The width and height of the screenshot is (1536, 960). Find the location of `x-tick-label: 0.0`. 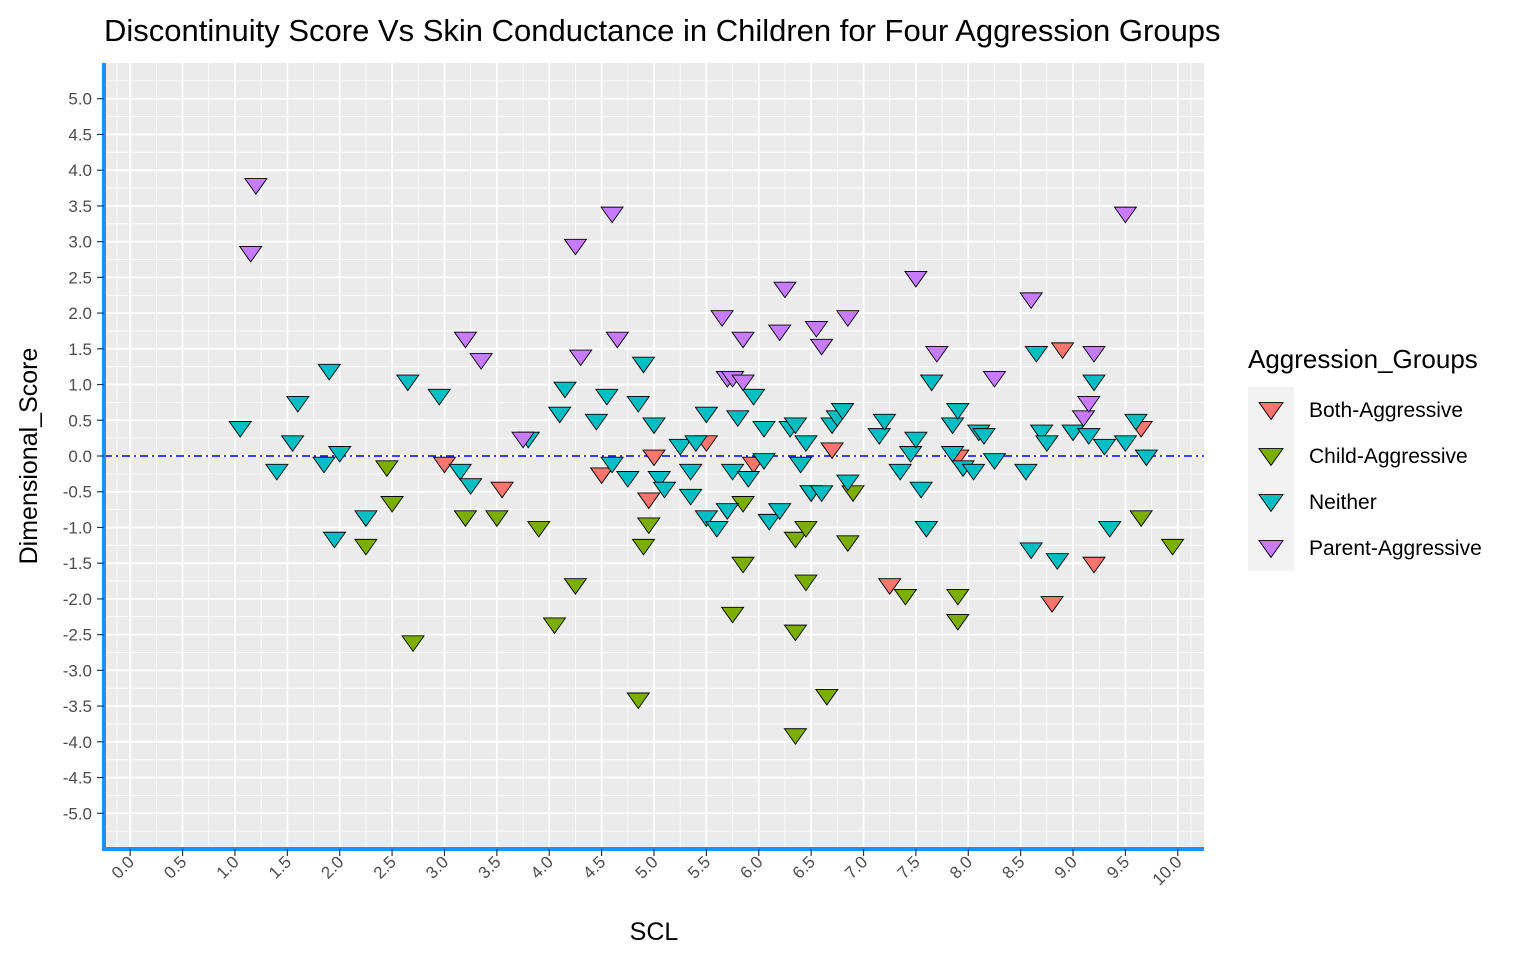

x-tick-label: 0.0 is located at coordinates (123, 867).